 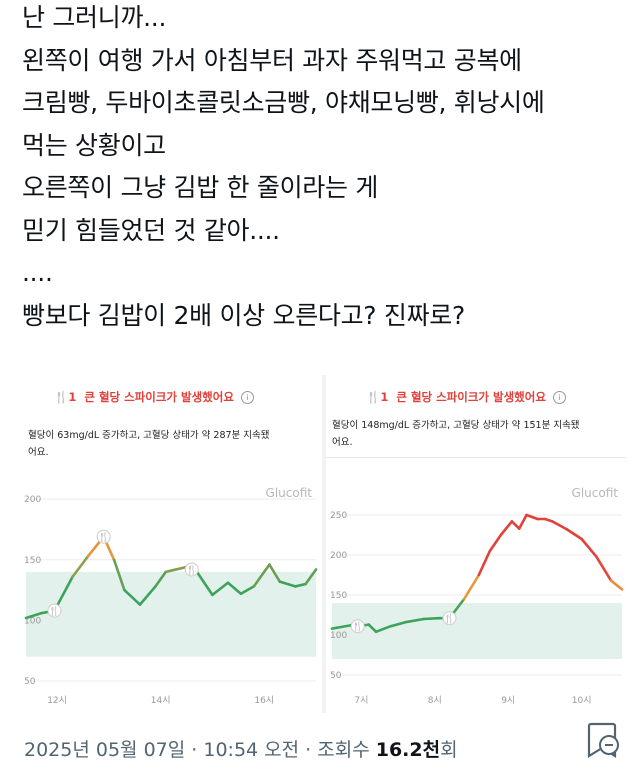 I want to click on x-tick-label: 12시, so click(x=57, y=700).